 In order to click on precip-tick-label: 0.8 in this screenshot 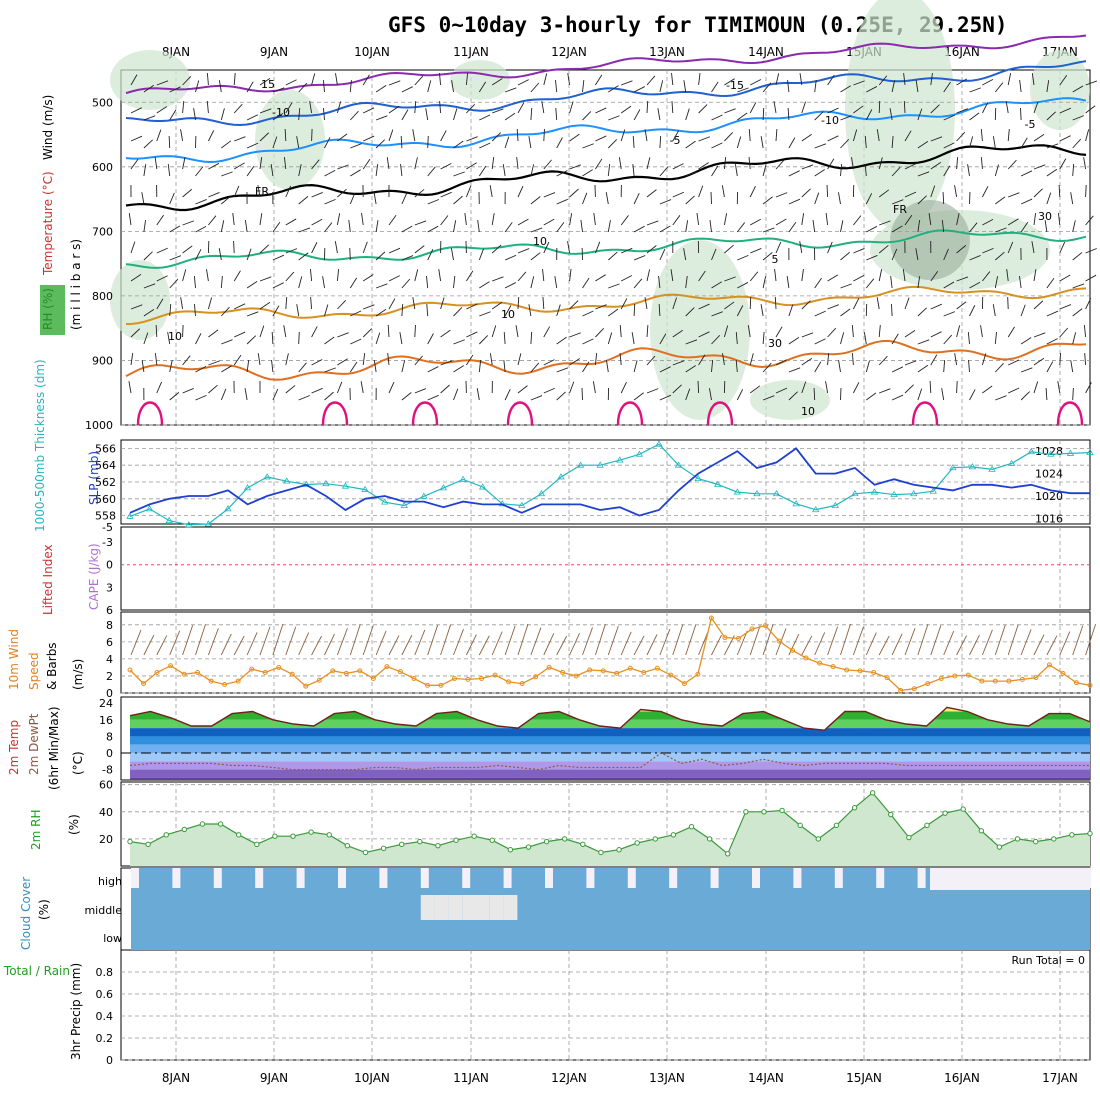, I will do `click(105, 972)`.